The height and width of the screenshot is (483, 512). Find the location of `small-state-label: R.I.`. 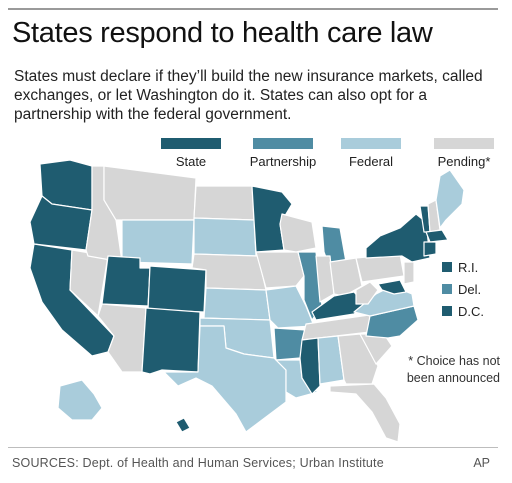

small-state-label: R.I. is located at coordinates (468, 267).